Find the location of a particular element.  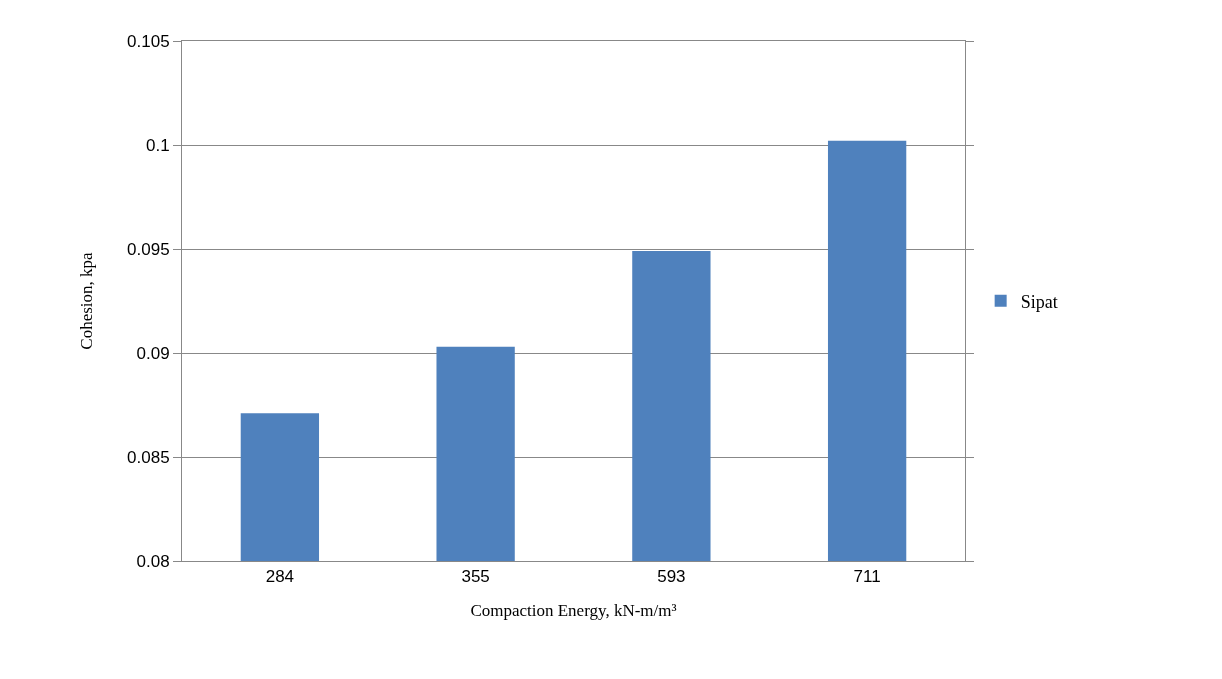

x-tick-label: 711 is located at coordinates (867, 577).